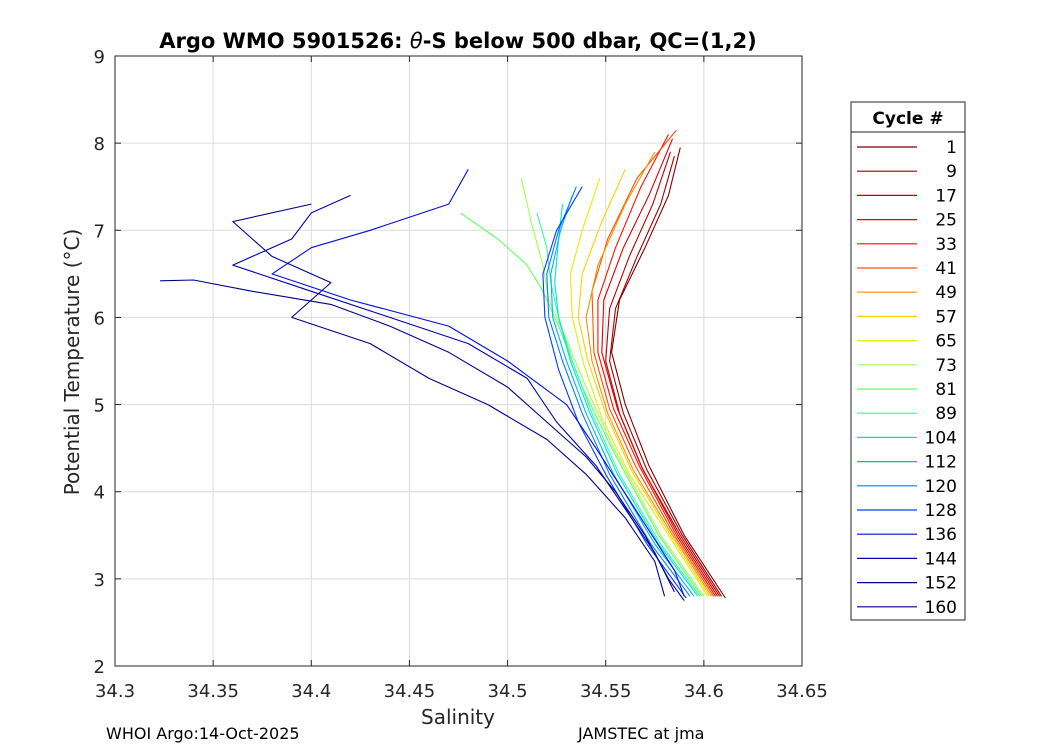  Describe the element at coordinates (99, 493) in the screenshot. I see `y-tick-label: 4` at that location.